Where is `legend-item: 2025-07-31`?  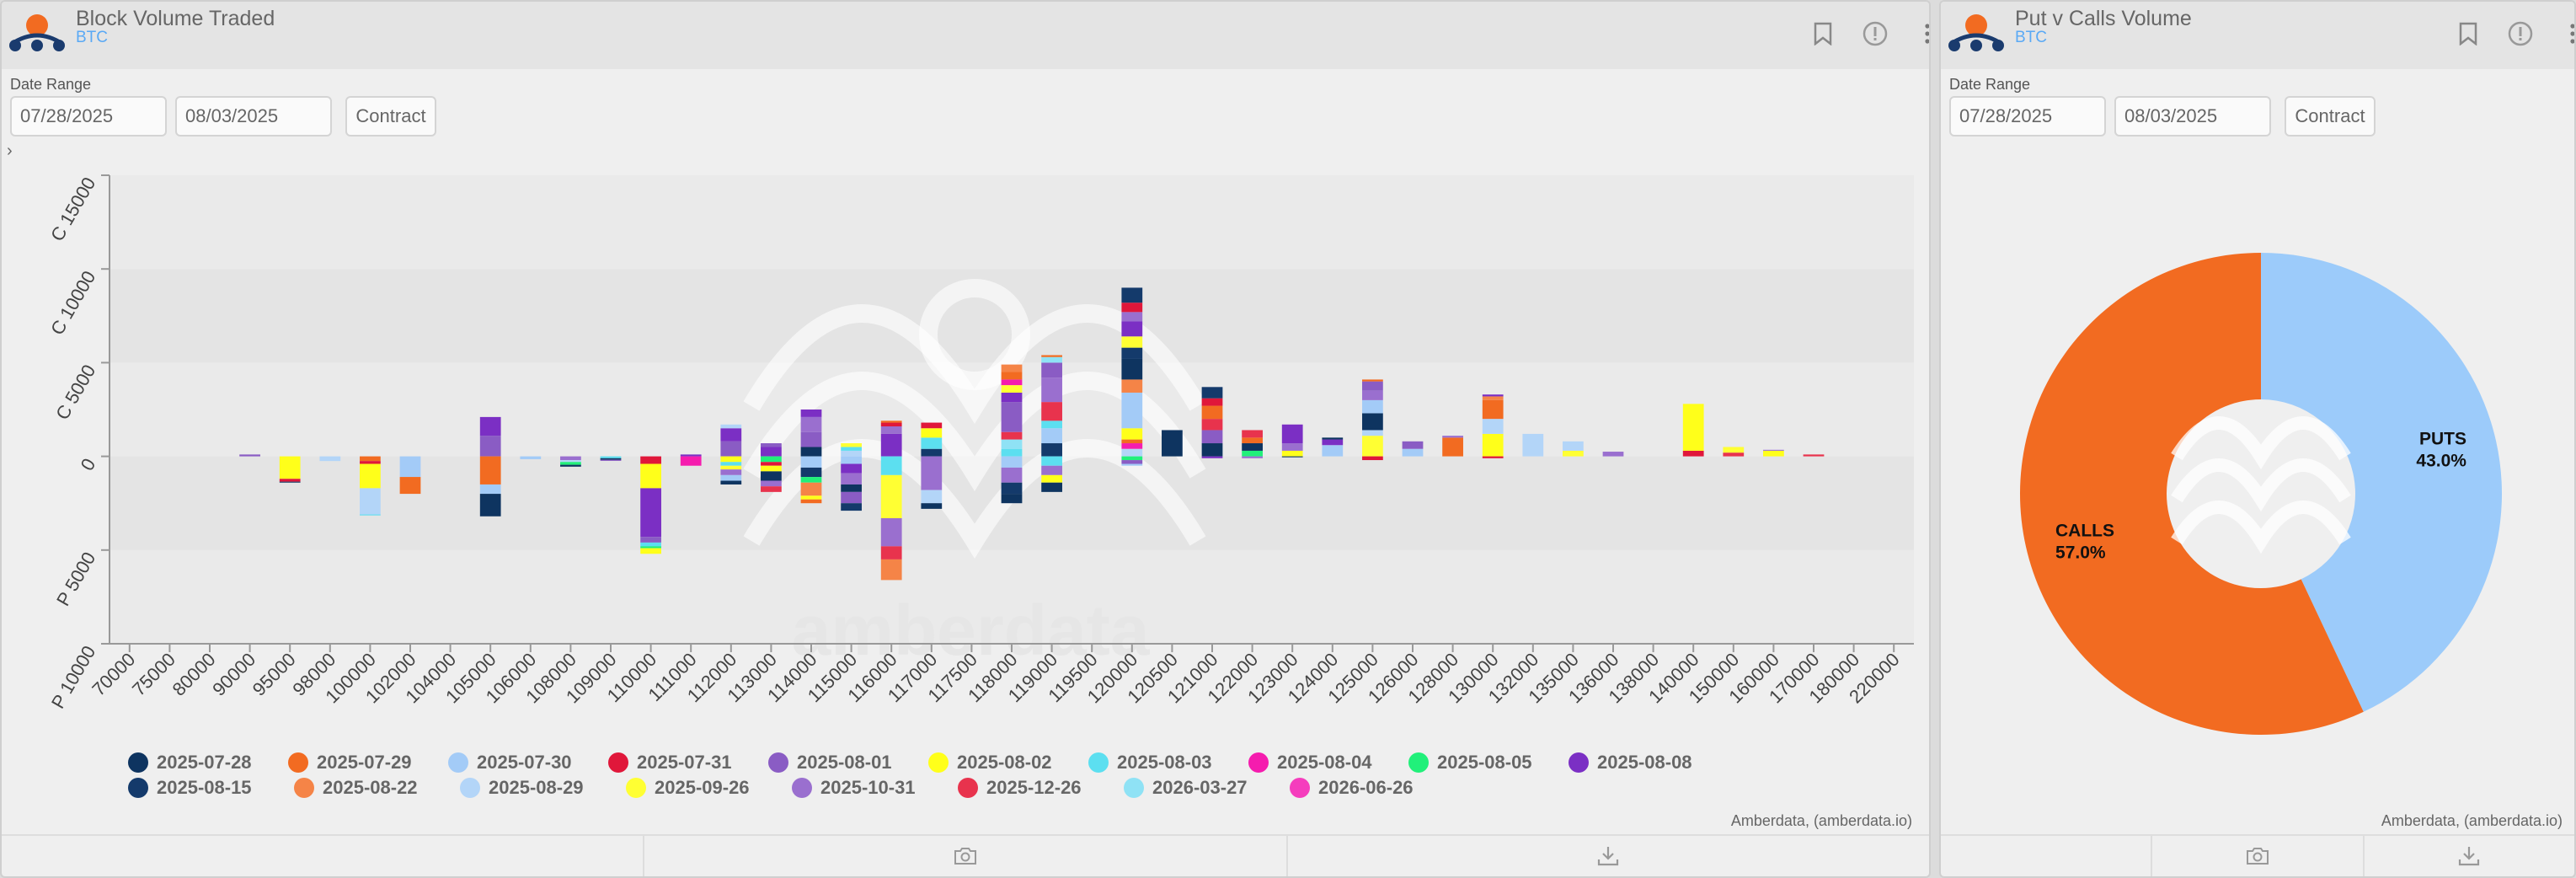
legend-item: 2025-07-31 is located at coordinates (688, 763).